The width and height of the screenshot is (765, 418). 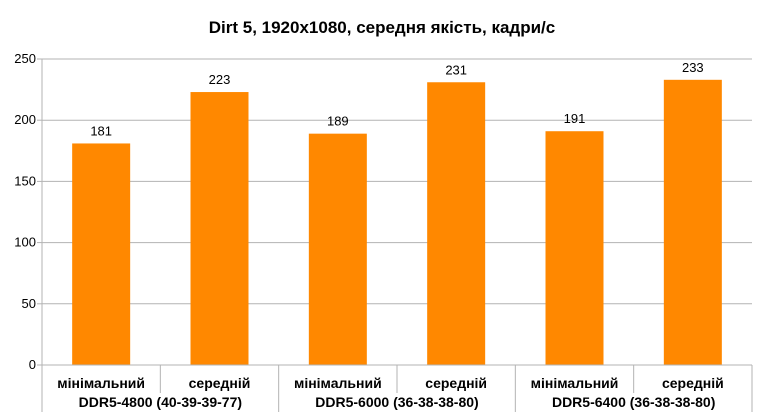 I want to click on data-label: 181, so click(x=101, y=130).